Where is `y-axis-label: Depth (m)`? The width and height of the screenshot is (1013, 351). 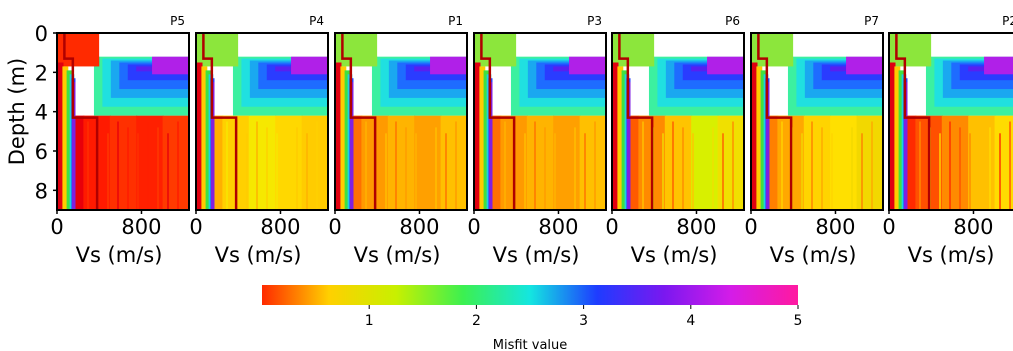
y-axis-label: Depth (m) is located at coordinates (17, 111).